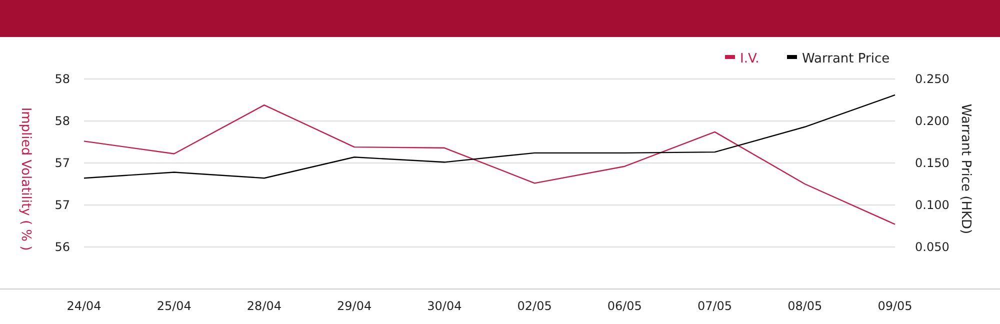 The image size is (1000, 324). What do you see at coordinates (846, 59) in the screenshot?
I see `legend-label: Warrant Price` at bounding box center [846, 59].